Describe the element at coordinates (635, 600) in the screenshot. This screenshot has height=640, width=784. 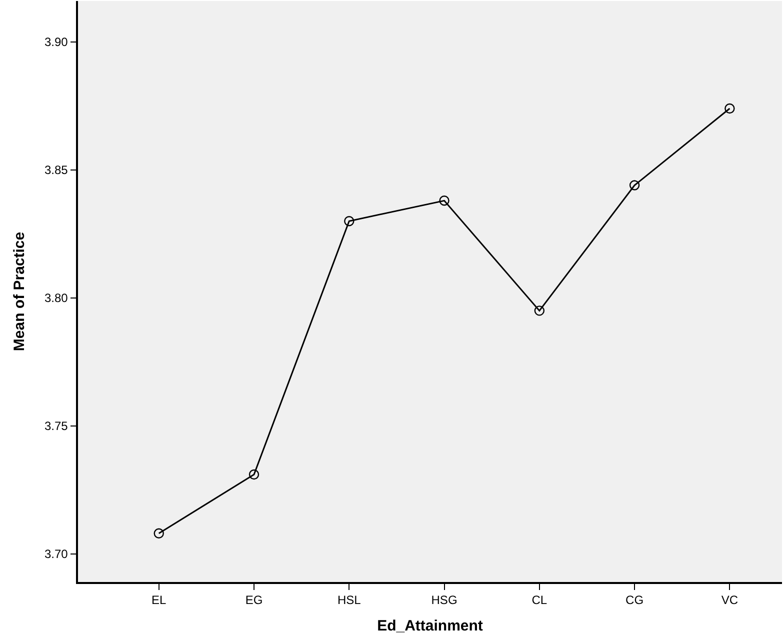
I see `x-tick-label: CG` at that location.